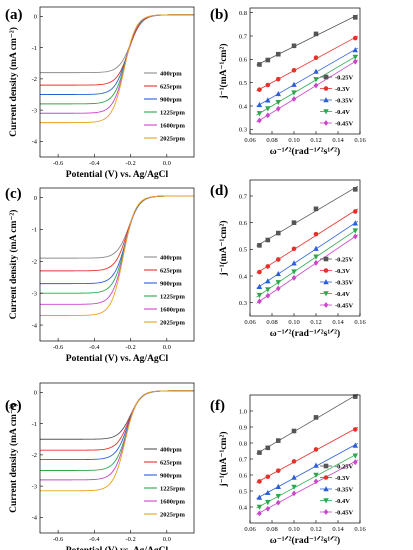 This screenshot has width=413, height=550. Describe the element at coordinates (243, 250) in the screenshot. I see `y-tick-label: 0.5` at that location.